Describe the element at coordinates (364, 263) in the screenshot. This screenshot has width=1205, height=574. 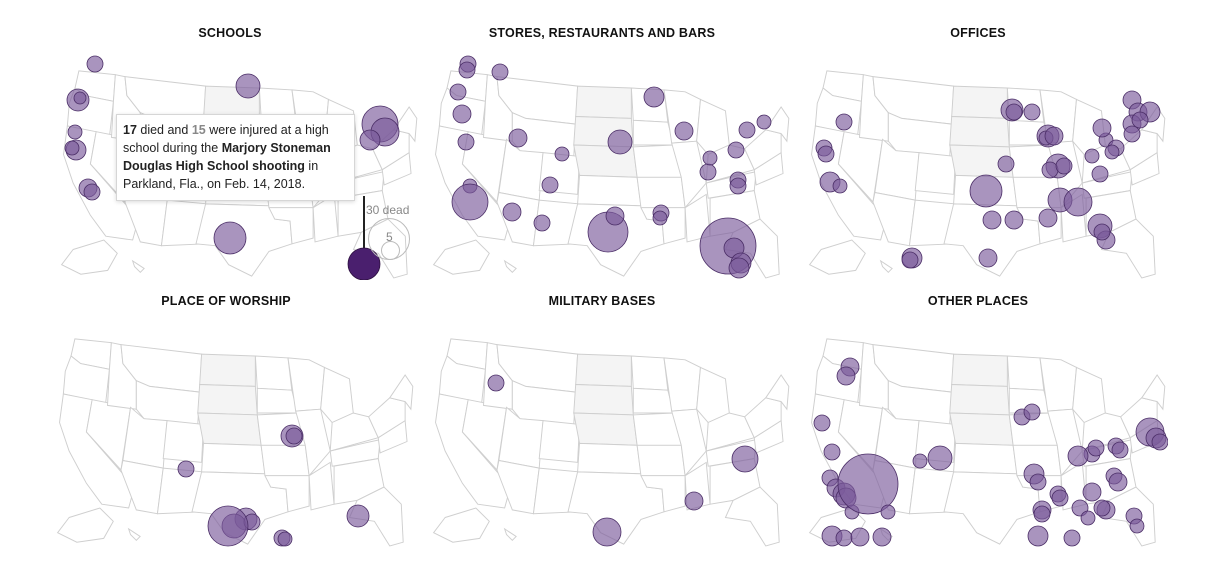
I see `highlighted-bubble` at that location.